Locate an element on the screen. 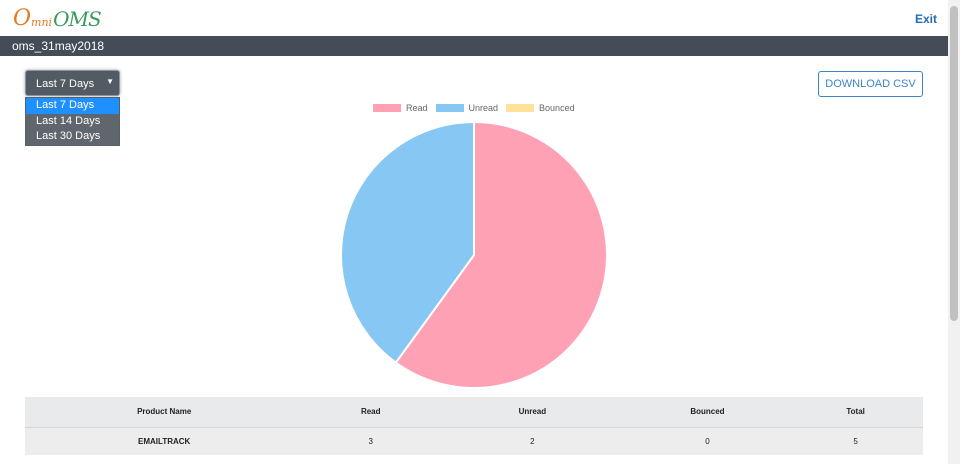 This screenshot has width=960, height=464. column-header-total: Total is located at coordinates (855, 412).